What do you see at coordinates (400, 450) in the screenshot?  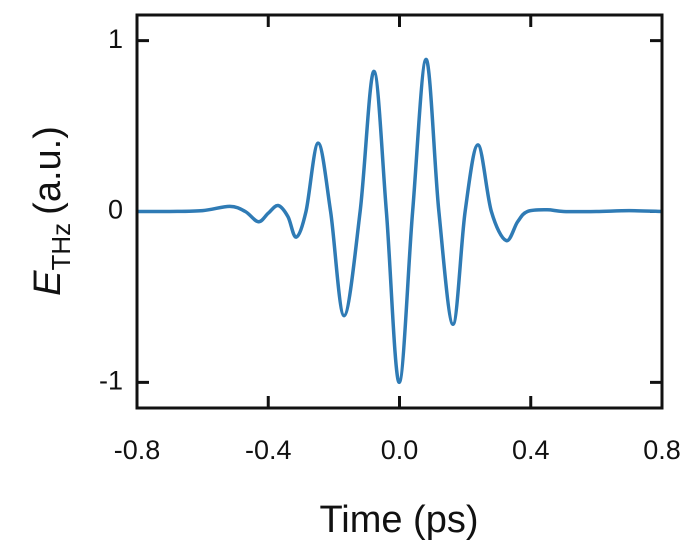 I see `x-tick-label: 0.0` at bounding box center [400, 450].